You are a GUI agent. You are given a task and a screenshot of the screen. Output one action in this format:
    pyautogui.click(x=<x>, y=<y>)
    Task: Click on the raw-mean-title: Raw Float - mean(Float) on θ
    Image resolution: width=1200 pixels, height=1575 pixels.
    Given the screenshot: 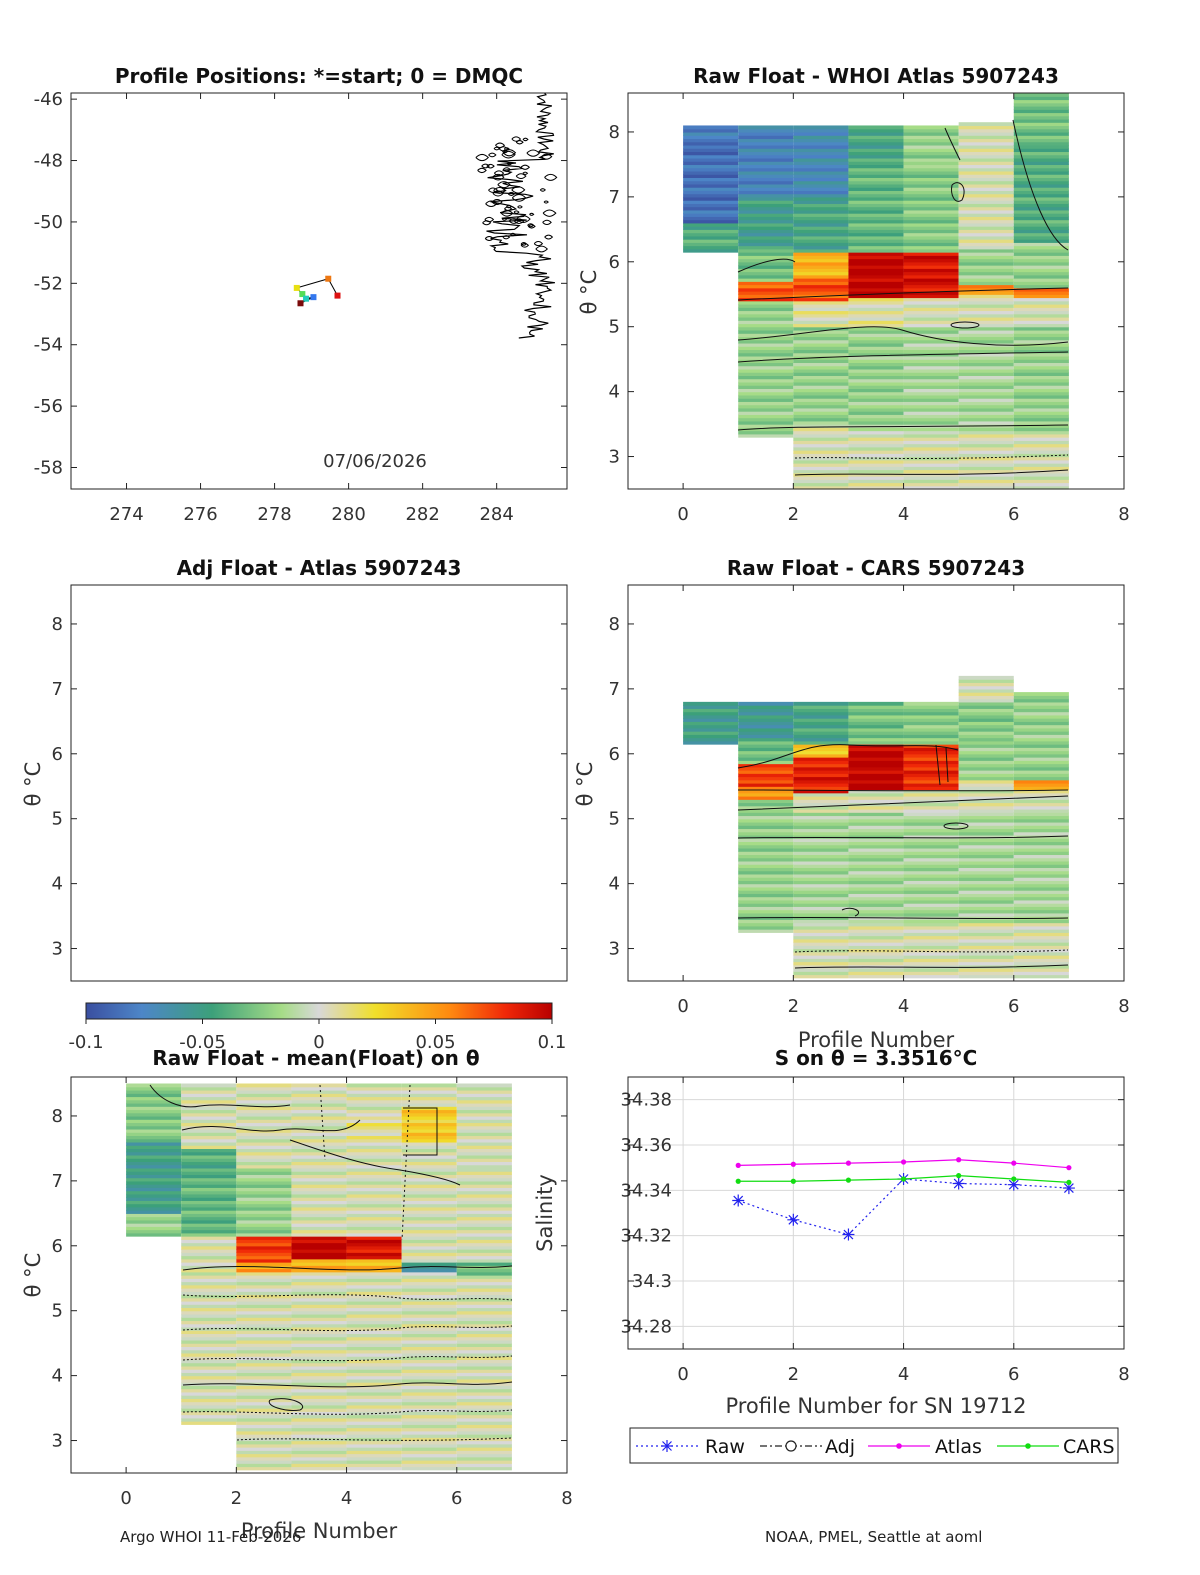 What is the action you would take?
    pyautogui.click(x=315, y=1058)
    